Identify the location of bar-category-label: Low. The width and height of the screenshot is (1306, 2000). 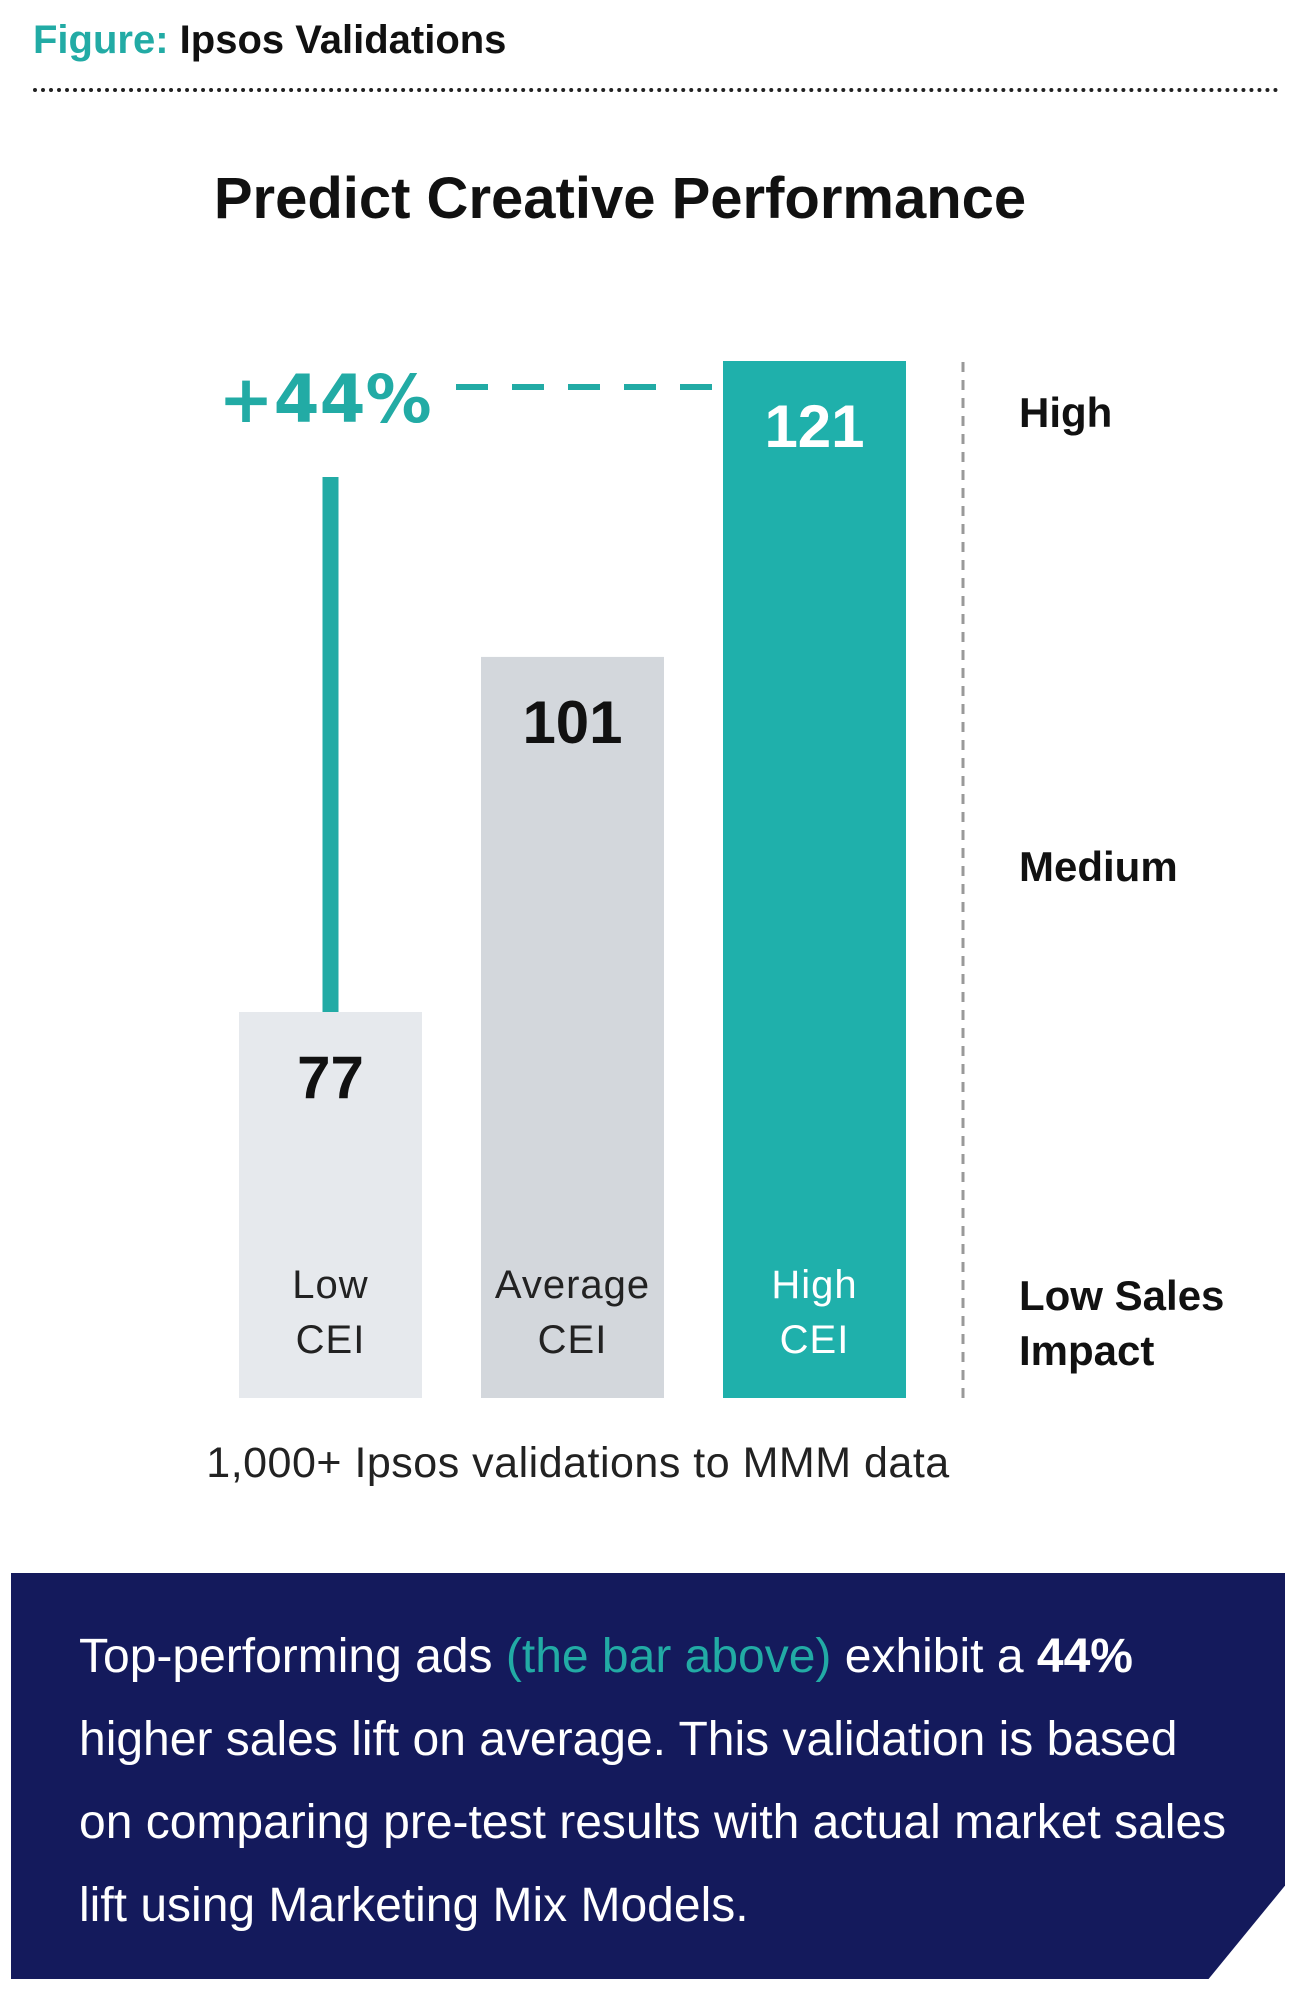
(330, 1285).